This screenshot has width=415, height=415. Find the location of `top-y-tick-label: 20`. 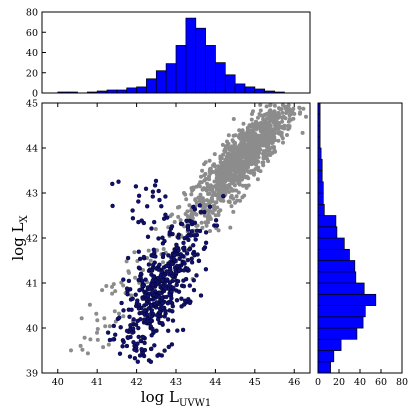

top-y-tick-label: 20 is located at coordinates (32, 73).